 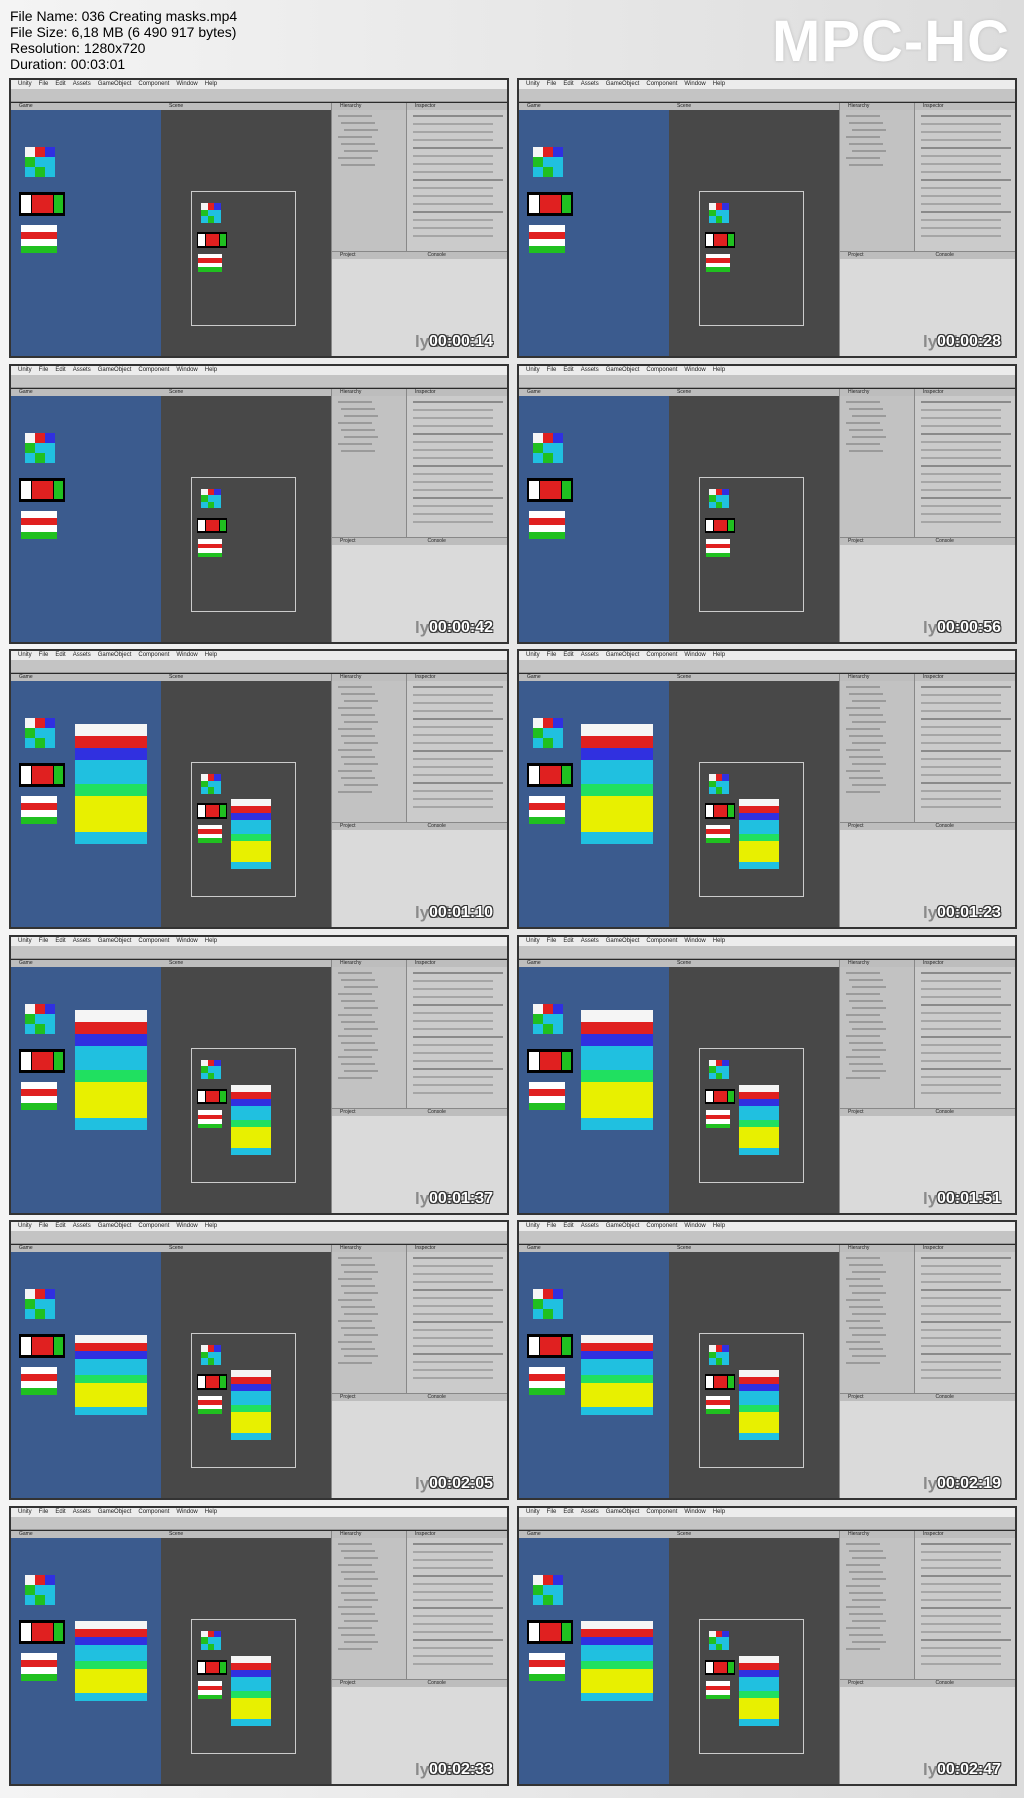 What do you see at coordinates (622, 940) in the screenshot?
I see `menu-item: GameObject` at bounding box center [622, 940].